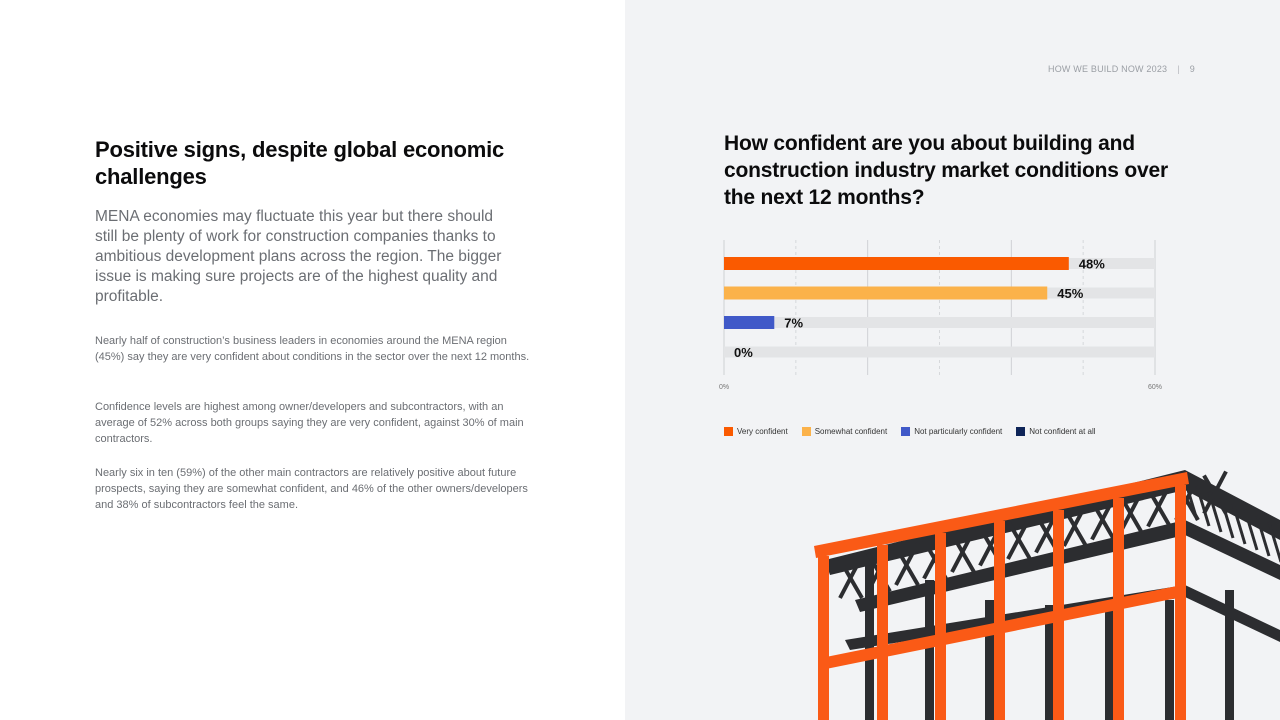 This screenshot has width=1280, height=720. I want to click on legend-label: Not particularly confident, so click(958, 431).